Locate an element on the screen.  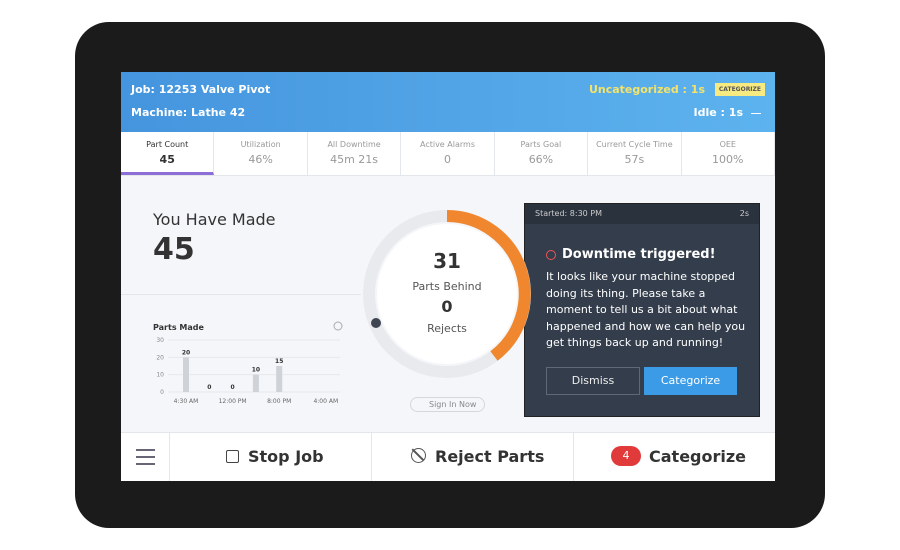
tab-value: 66% is located at coordinates (541, 159).